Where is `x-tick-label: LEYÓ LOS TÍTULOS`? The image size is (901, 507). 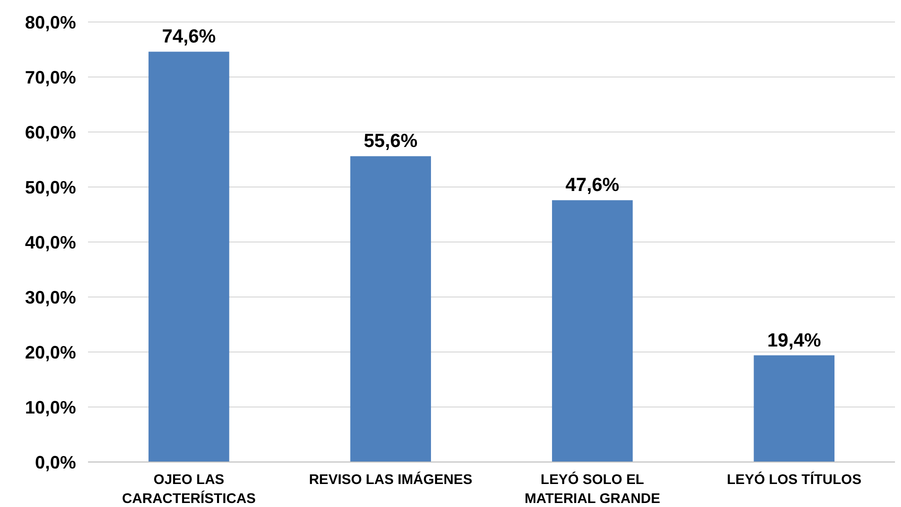
x-tick-label: LEYÓ LOS TÍTULOS is located at coordinates (794, 479).